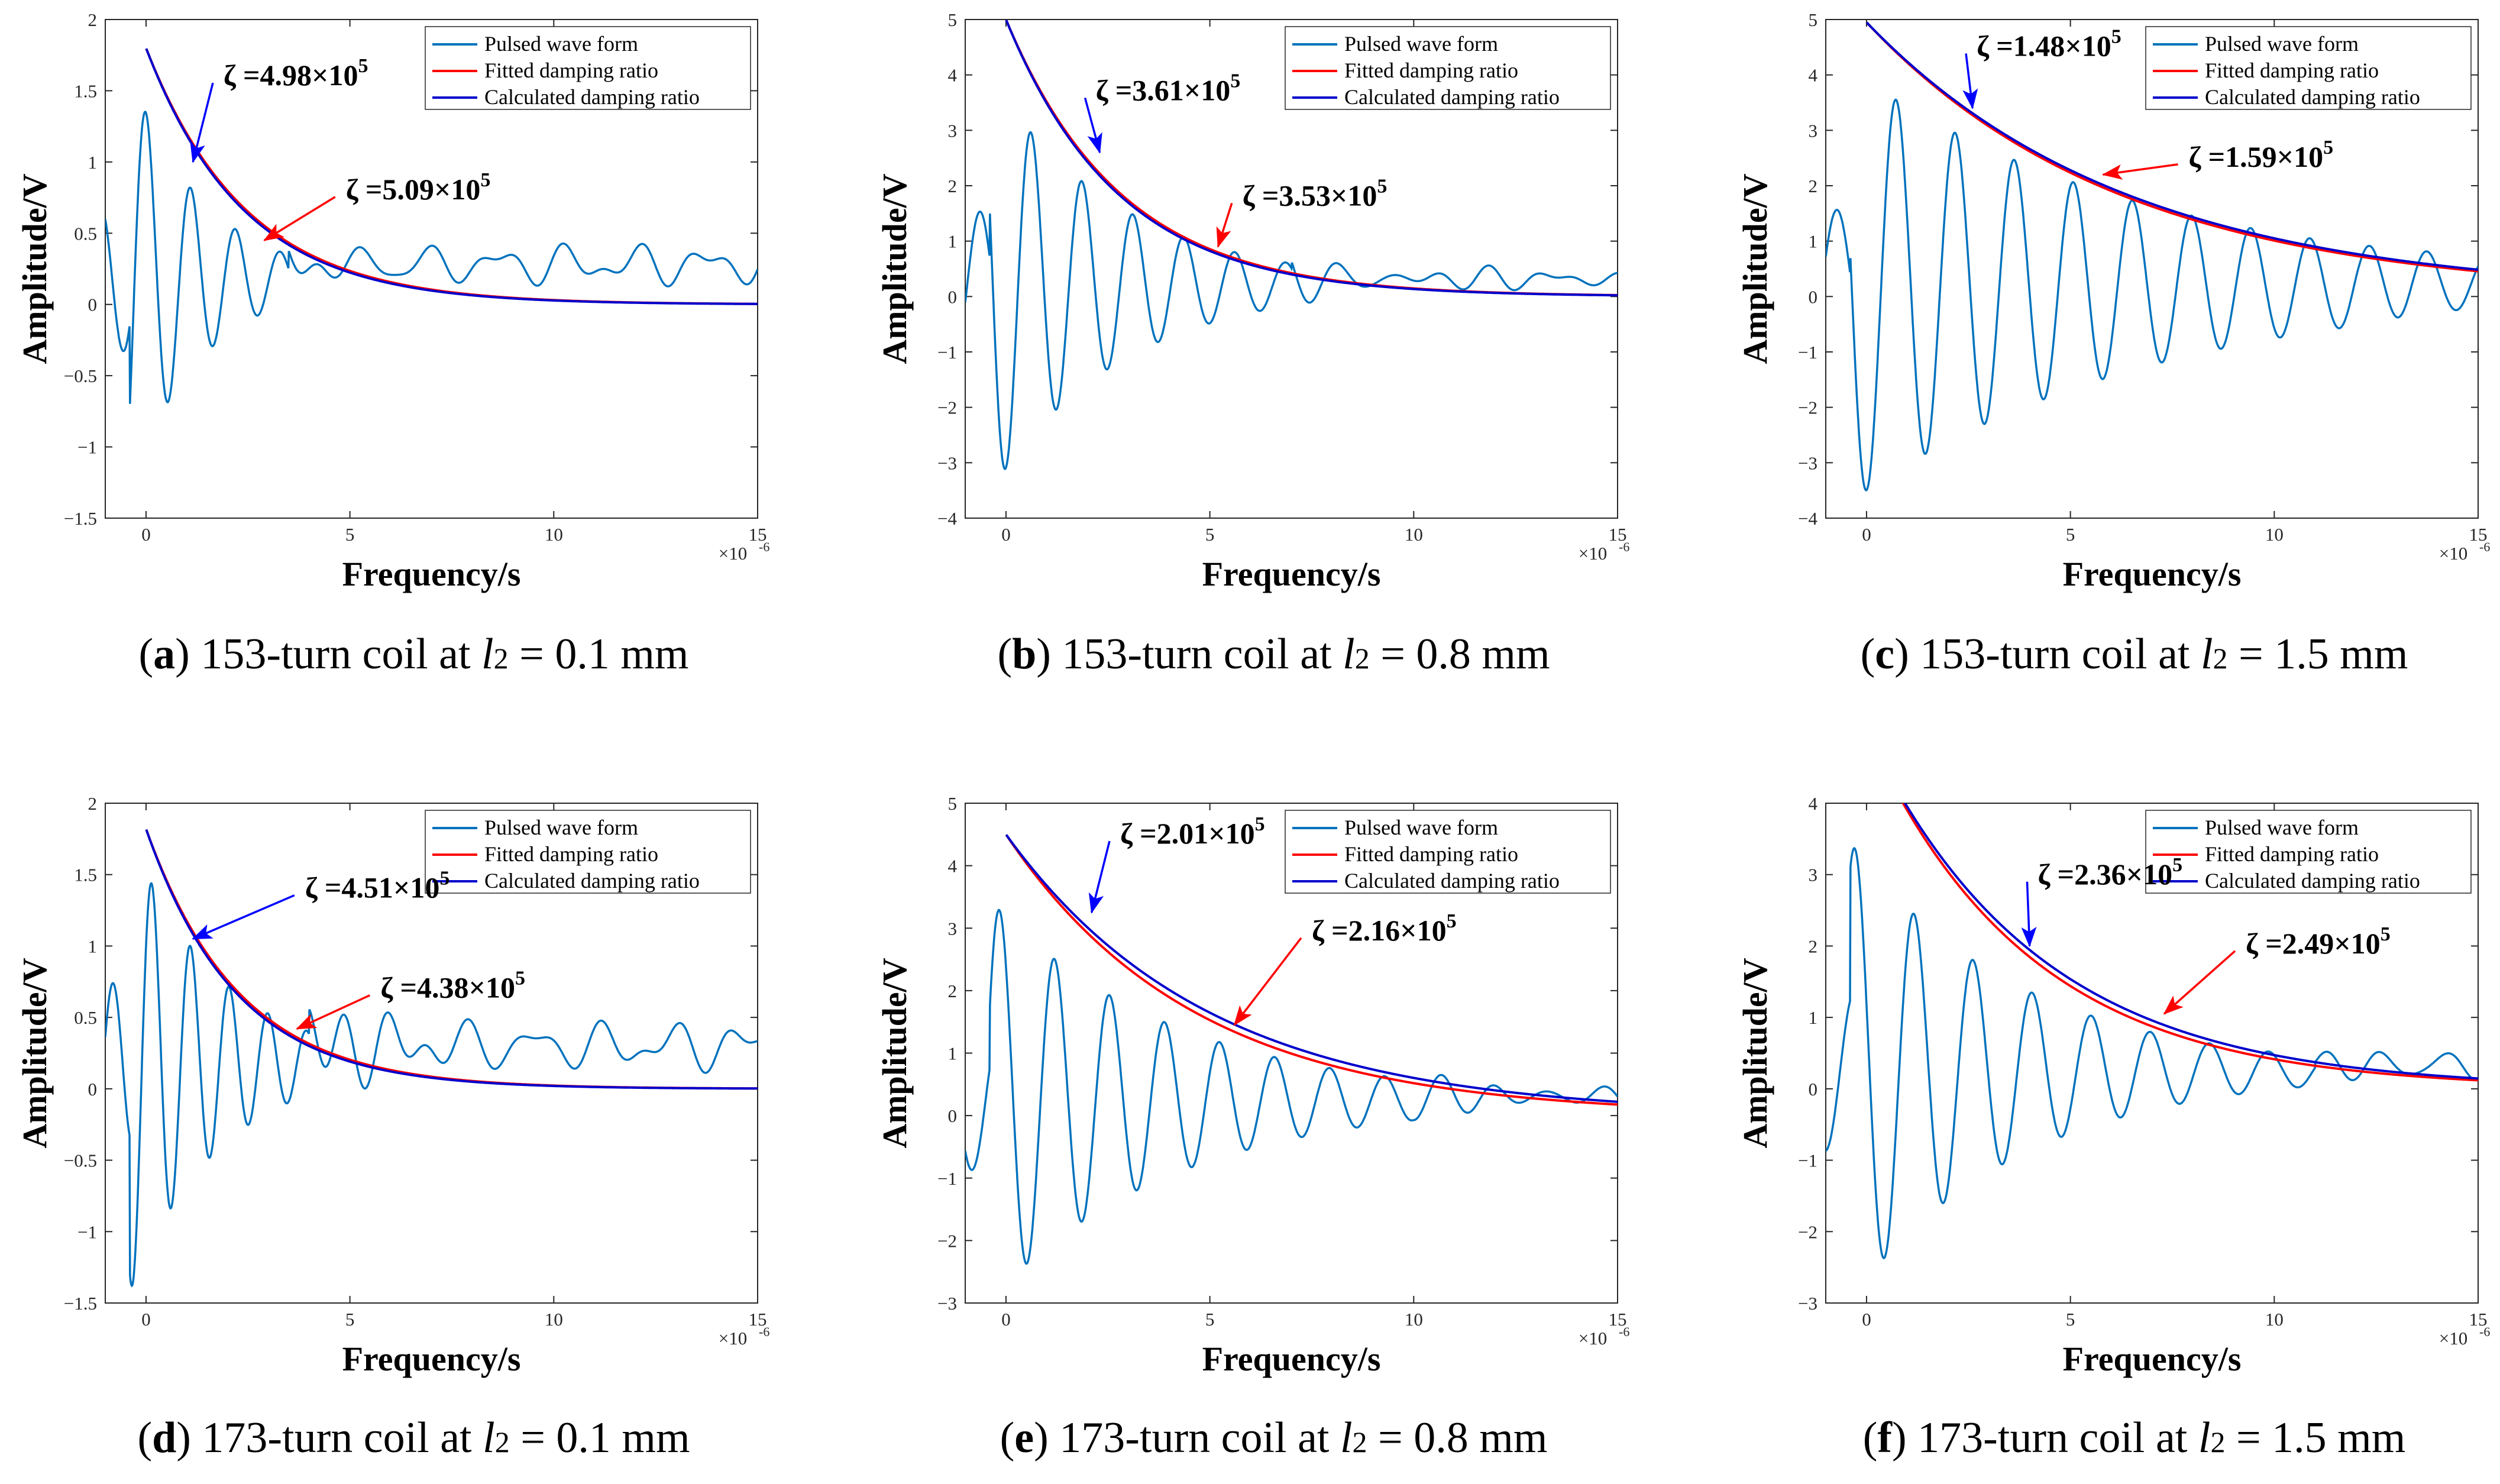  Describe the element at coordinates (600, 1438) in the screenshot. I see `caption-part: = 0.1 mm` at that location.